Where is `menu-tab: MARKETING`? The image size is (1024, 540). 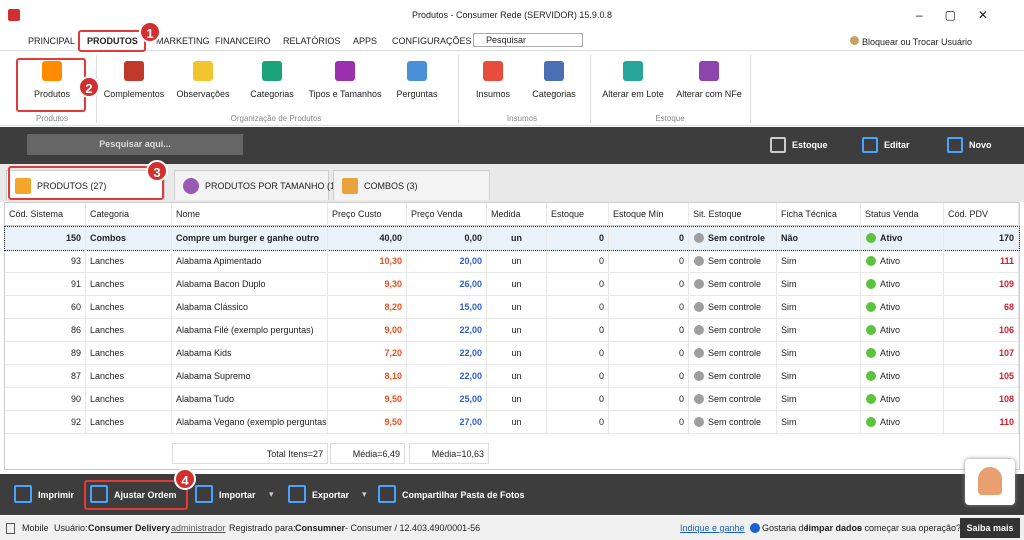
menu-tab: MARKETING is located at coordinates (183, 41).